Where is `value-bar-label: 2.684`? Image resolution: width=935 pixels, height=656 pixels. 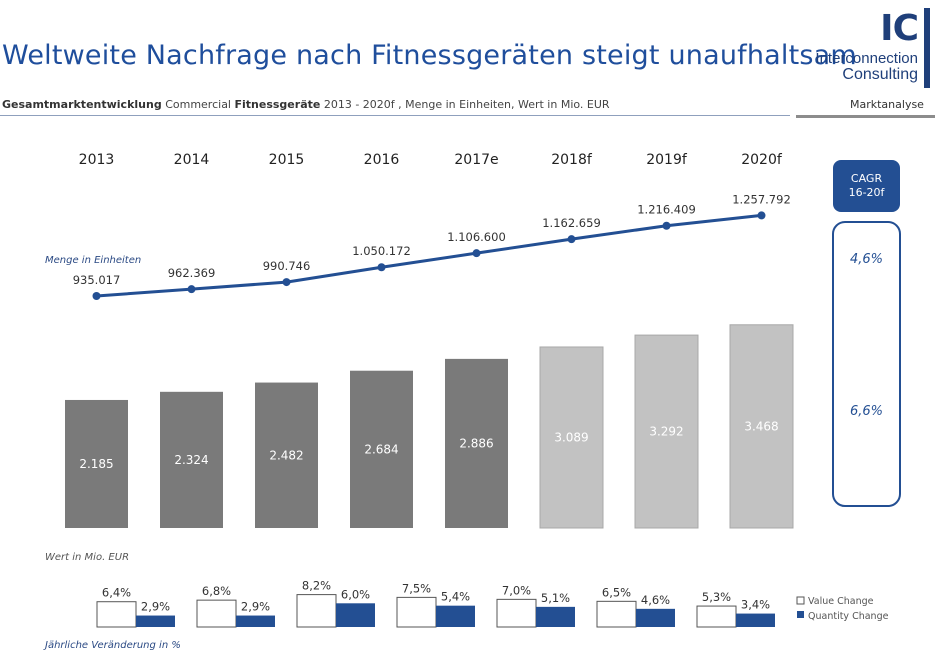 value-bar-label: 2.684 is located at coordinates (381, 449).